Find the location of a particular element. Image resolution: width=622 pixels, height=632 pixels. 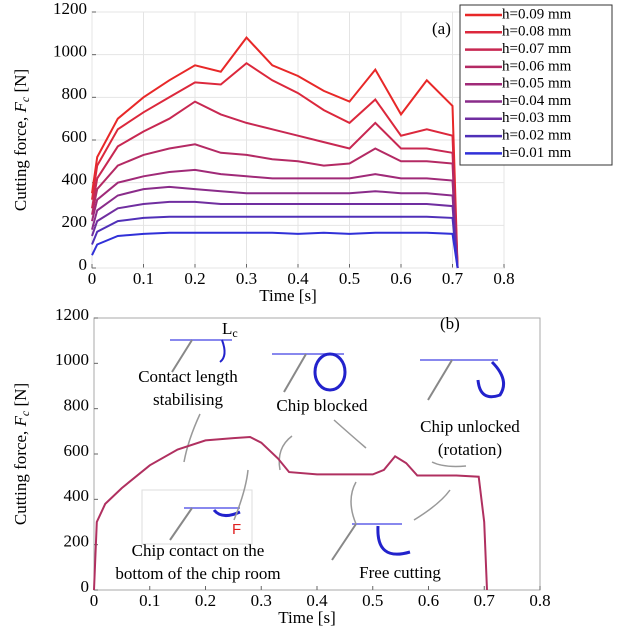

length-label: Lc is located at coordinates (230, 329).